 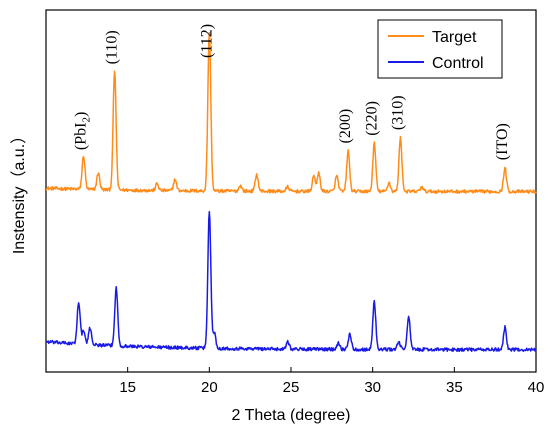 I want to click on y-axis-title: Instensity（a.u.）, so click(x=19, y=191).